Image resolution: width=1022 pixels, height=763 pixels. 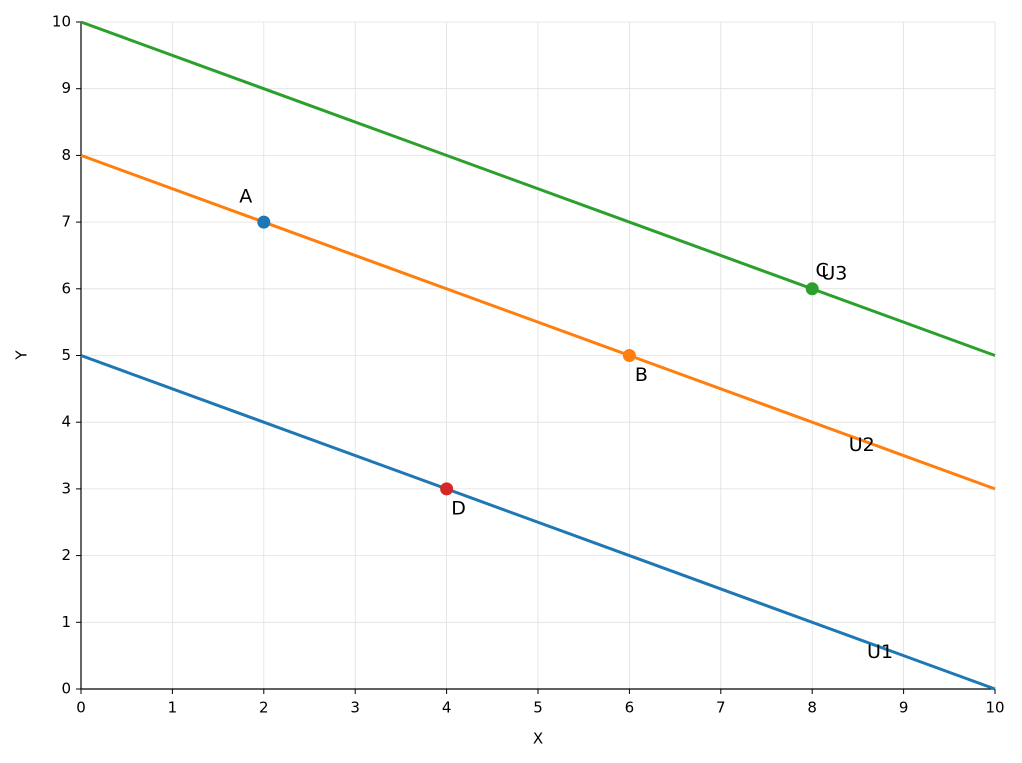 What do you see at coordinates (721, 708) in the screenshot?
I see `x-tick-label: 7` at bounding box center [721, 708].